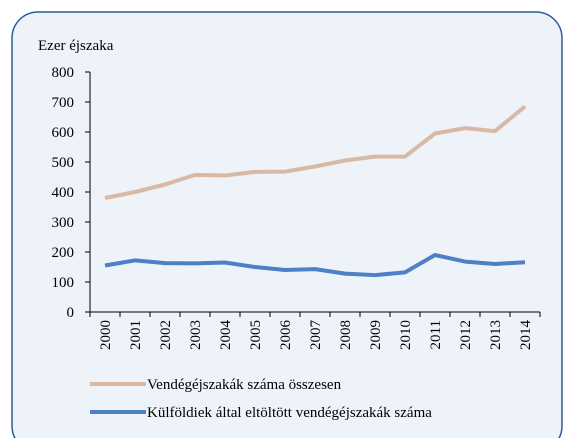 Image resolution: width=568 pixels, height=443 pixels. I want to click on x-tick-label: 2001, so click(136, 335).